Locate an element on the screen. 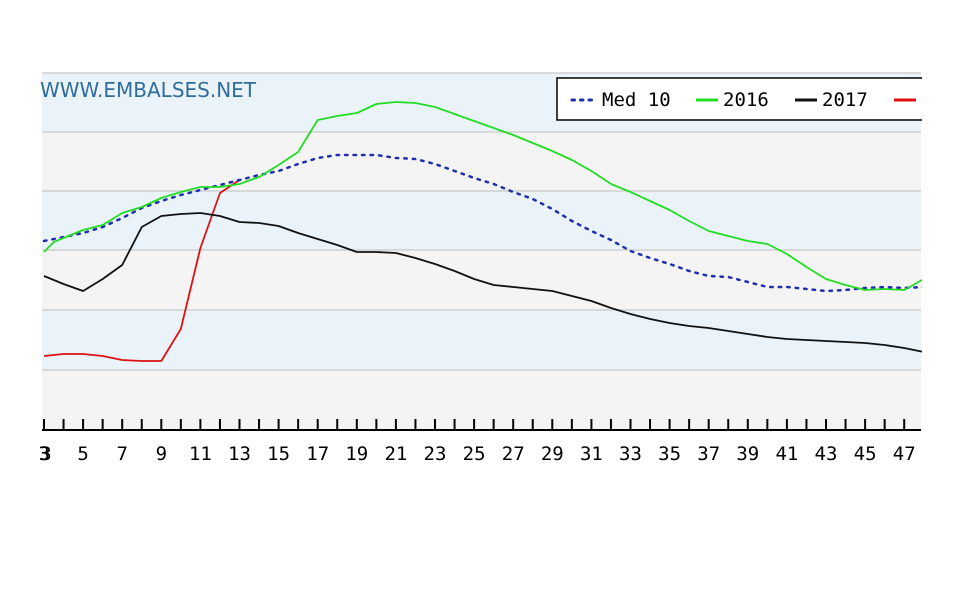 Image resolution: width=965 pixels, height=609 pixels. x-tick-label: 11 is located at coordinates (200, 454).